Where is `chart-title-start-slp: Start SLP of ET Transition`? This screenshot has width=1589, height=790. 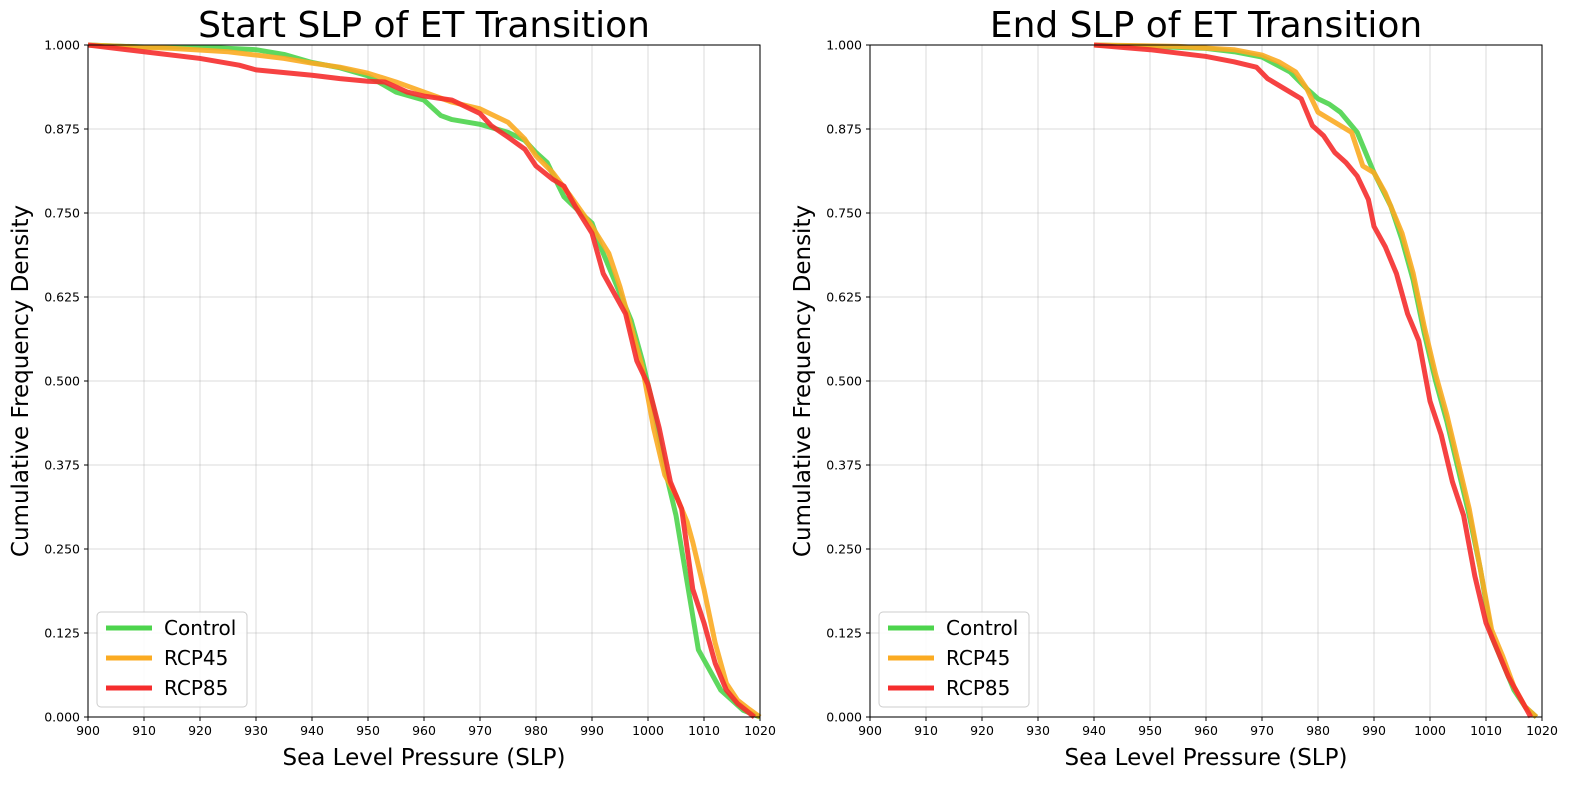
chart-title-start-slp: Start SLP of ET Transition is located at coordinates (424, 25).